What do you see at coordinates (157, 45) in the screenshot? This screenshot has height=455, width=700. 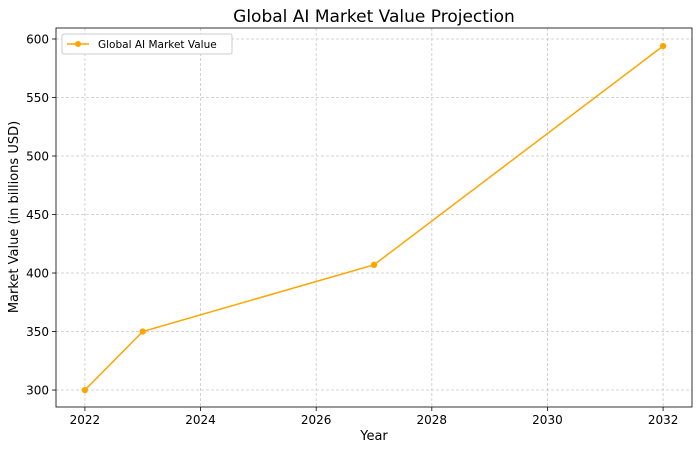 I see `legend-label: Global AI Market Value` at bounding box center [157, 45].